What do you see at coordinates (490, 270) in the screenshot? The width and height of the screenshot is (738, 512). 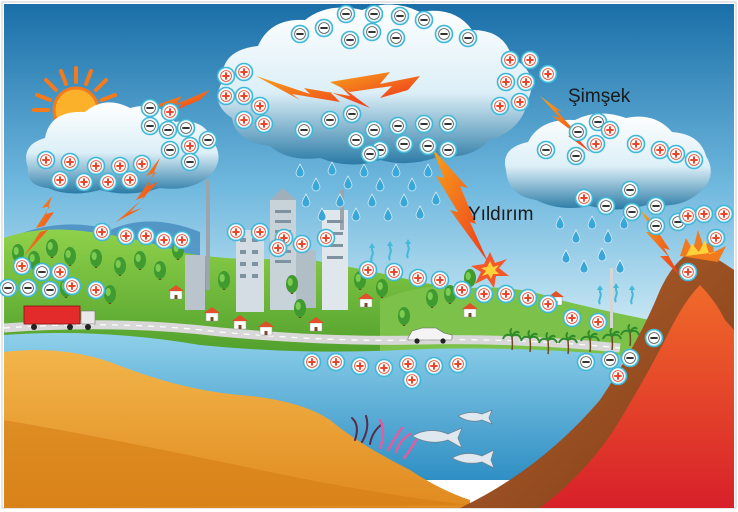 I see `strike-spark` at bounding box center [490, 270].